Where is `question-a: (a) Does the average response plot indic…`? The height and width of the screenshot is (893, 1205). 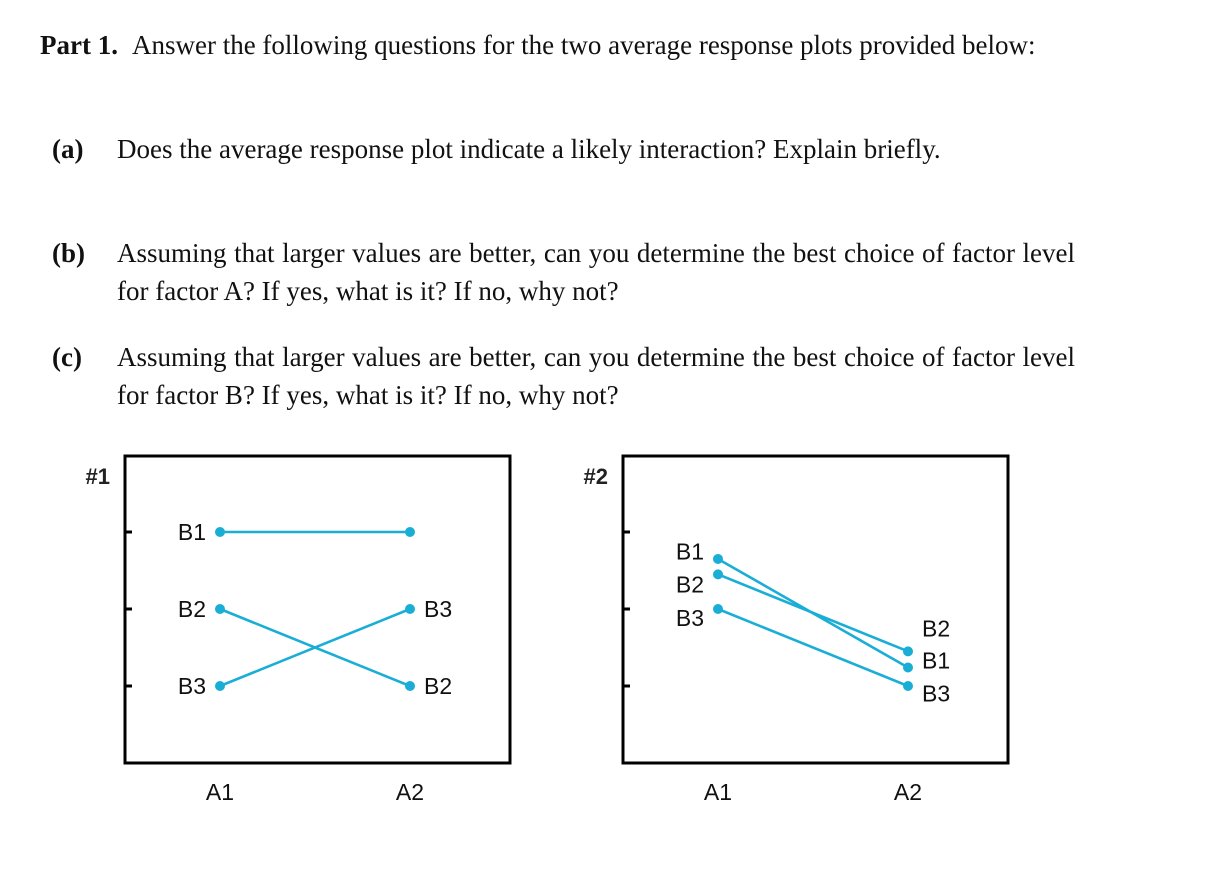 question-a: (a) Does the average response plot indic… is located at coordinates (563, 149).